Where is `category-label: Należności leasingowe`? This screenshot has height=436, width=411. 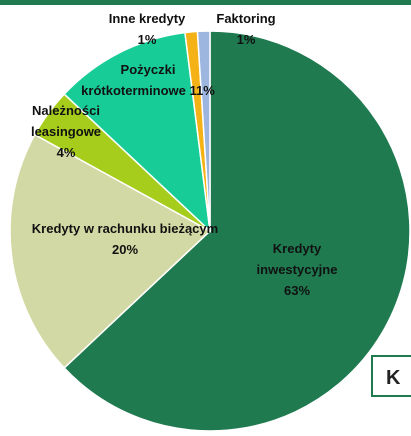
category-label: Należności leasingowe is located at coordinates (66, 121).